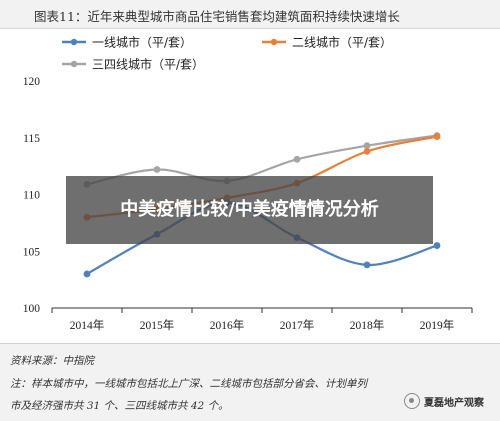 The width and height of the screenshot is (500, 421). What do you see at coordinates (454, 403) in the screenshot?
I see `brand-name: 夏磊地产观察` at bounding box center [454, 403].